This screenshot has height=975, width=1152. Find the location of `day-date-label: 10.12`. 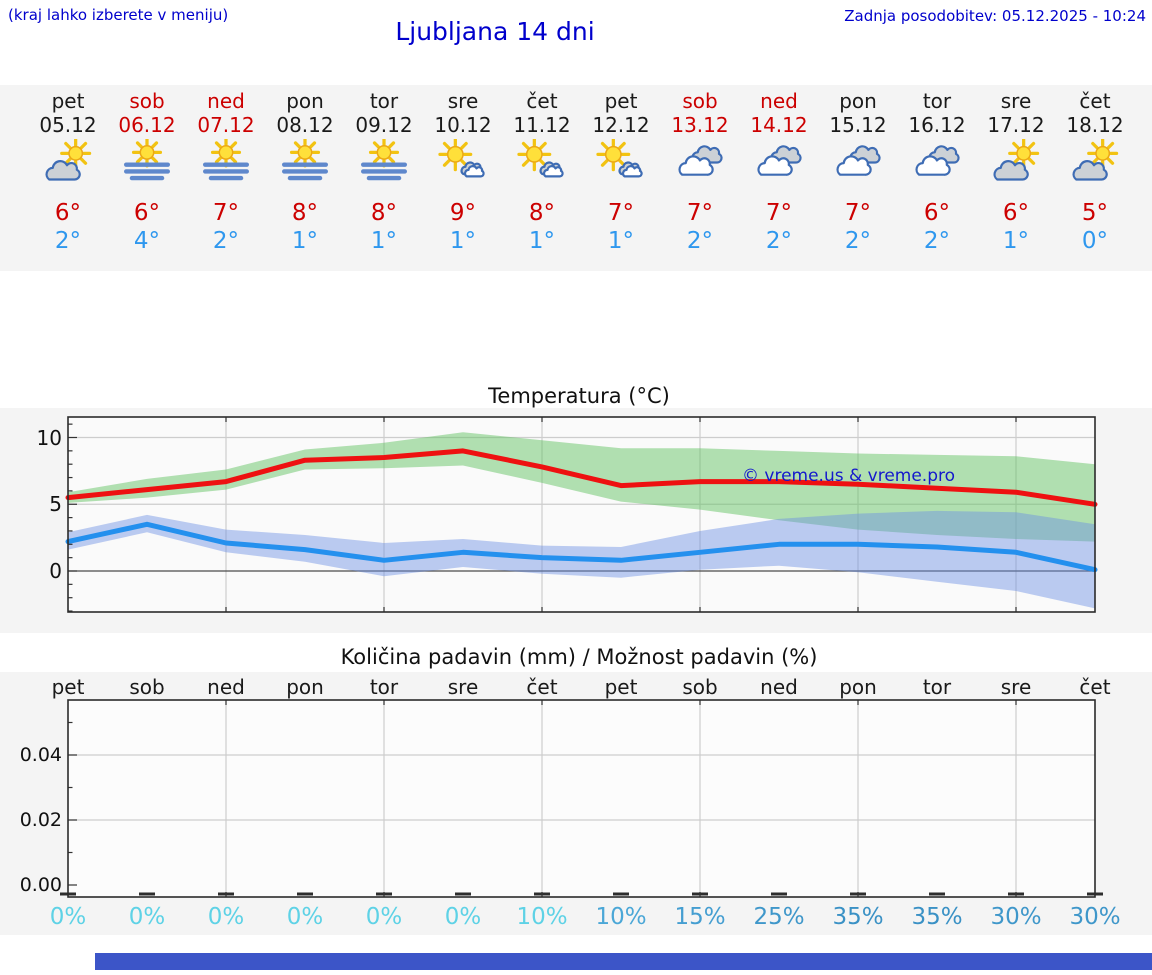

day-date-label: 10.12 is located at coordinates (463, 125).